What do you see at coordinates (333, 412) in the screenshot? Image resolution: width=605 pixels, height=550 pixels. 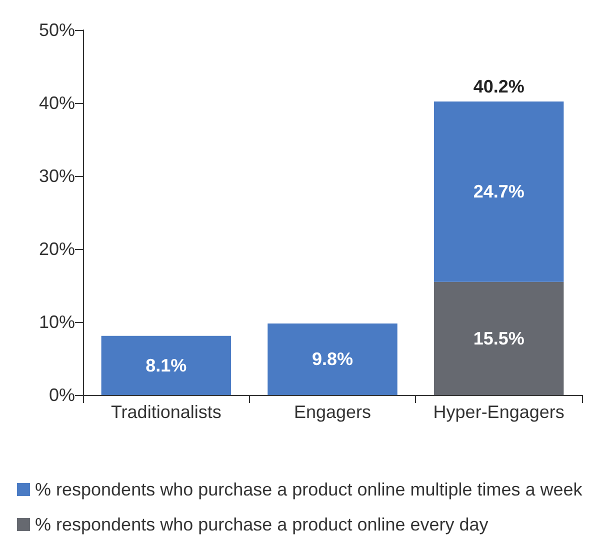 I see `x-tick-label: Engagers` at bounding box center [333, 412].